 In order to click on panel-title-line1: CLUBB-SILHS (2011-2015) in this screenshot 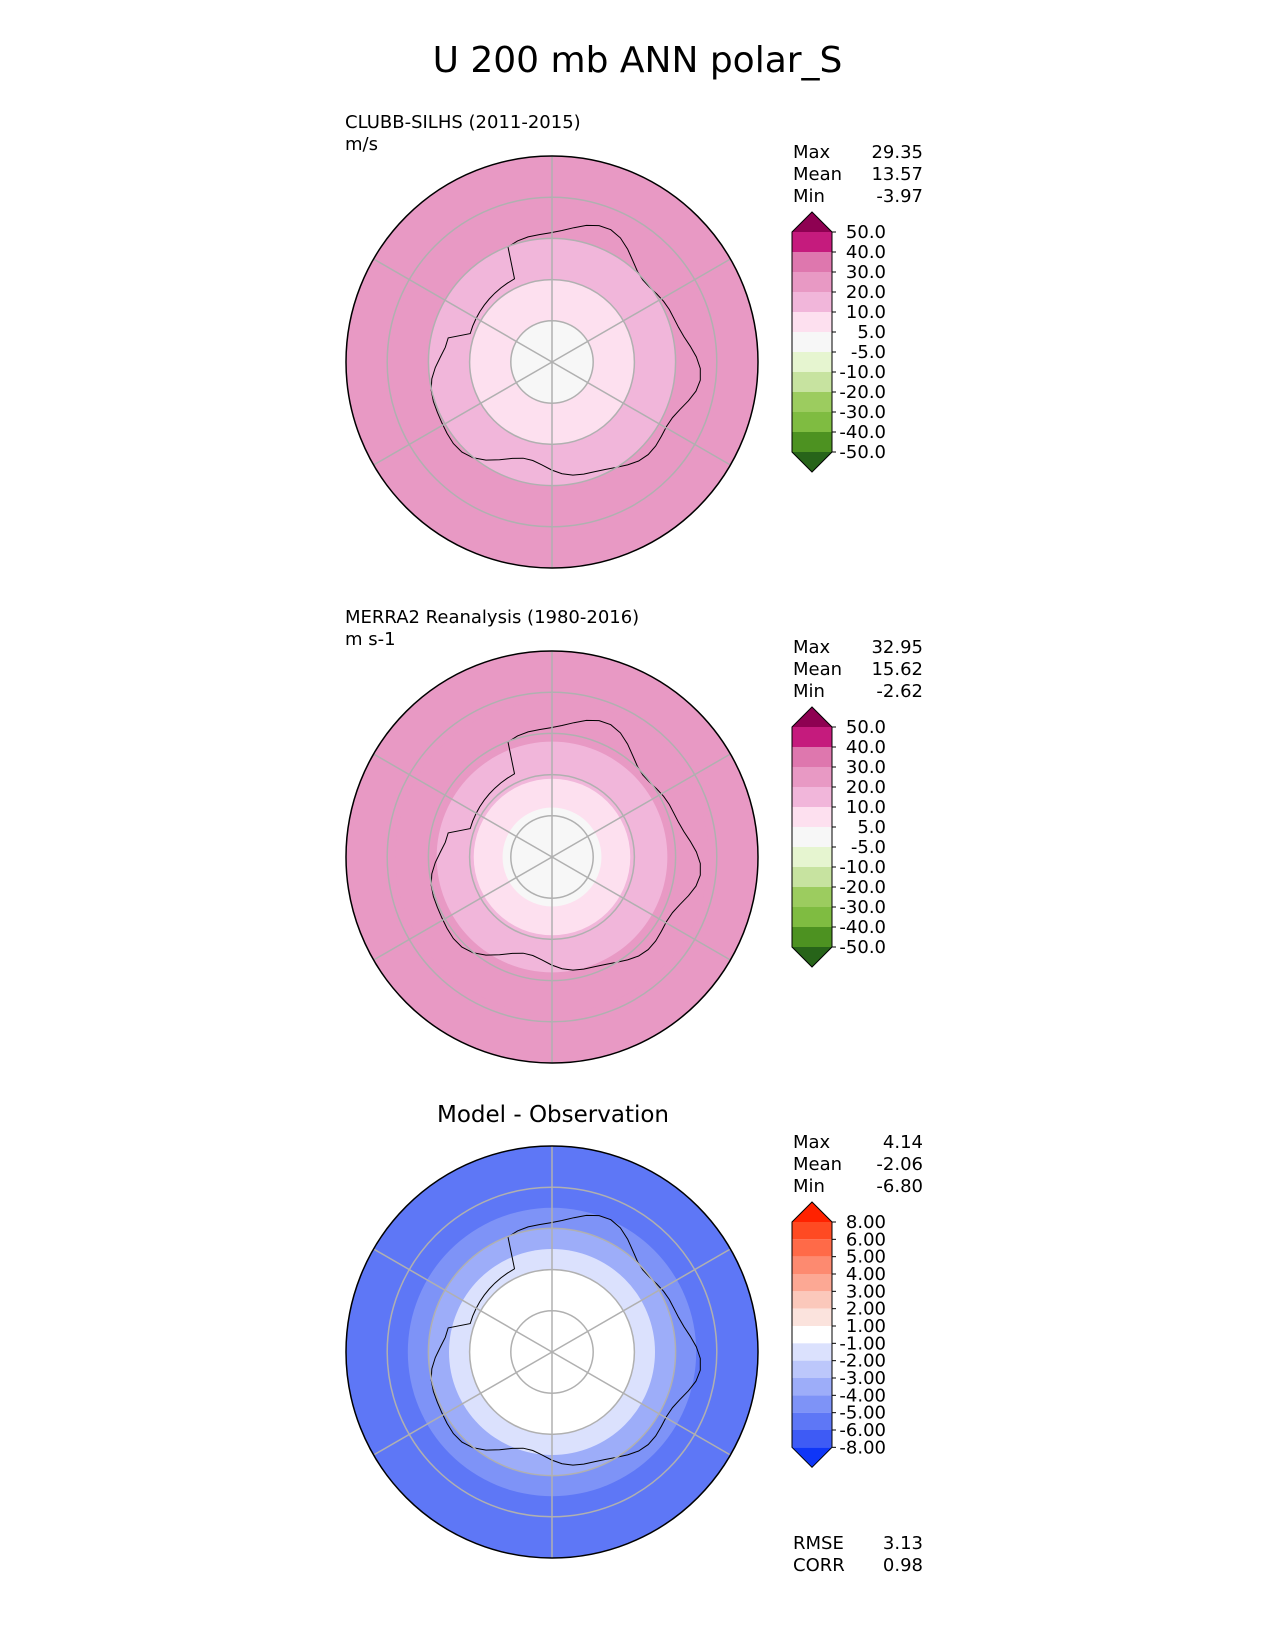, I will do `click(463, 122)`.